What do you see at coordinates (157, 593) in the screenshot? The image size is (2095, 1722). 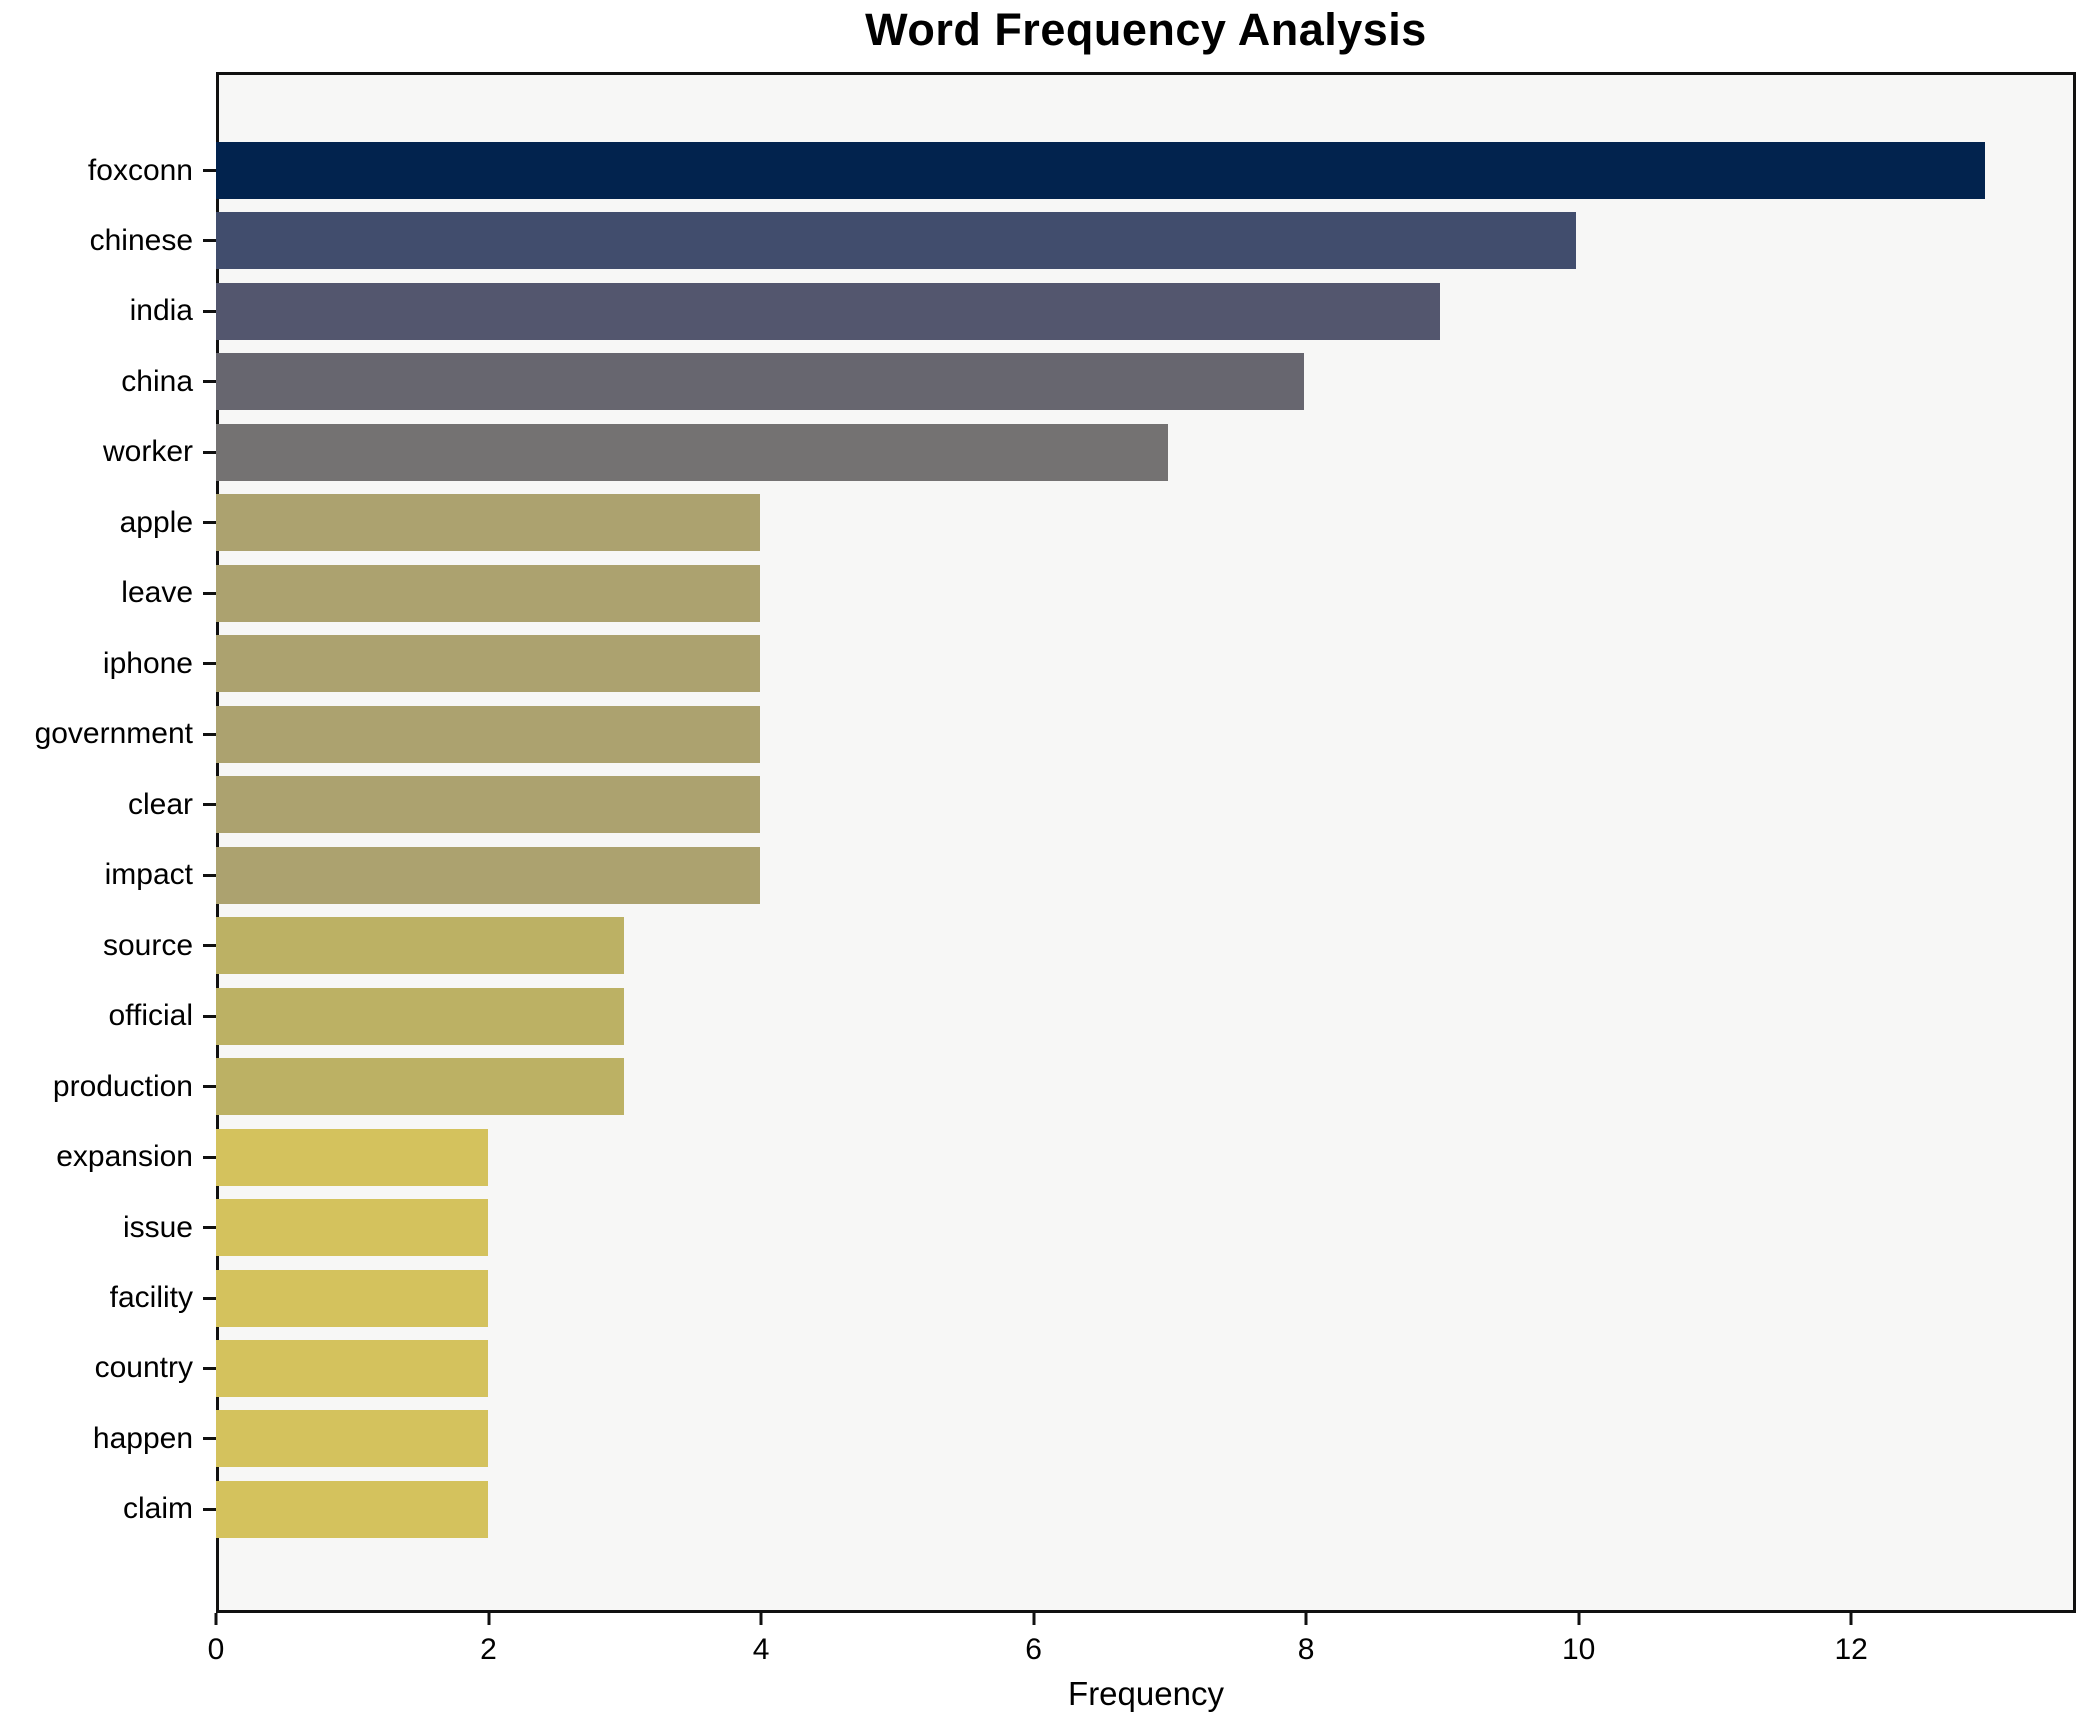 I see `y-tick-label: leave` at bounding box center [157, 593].